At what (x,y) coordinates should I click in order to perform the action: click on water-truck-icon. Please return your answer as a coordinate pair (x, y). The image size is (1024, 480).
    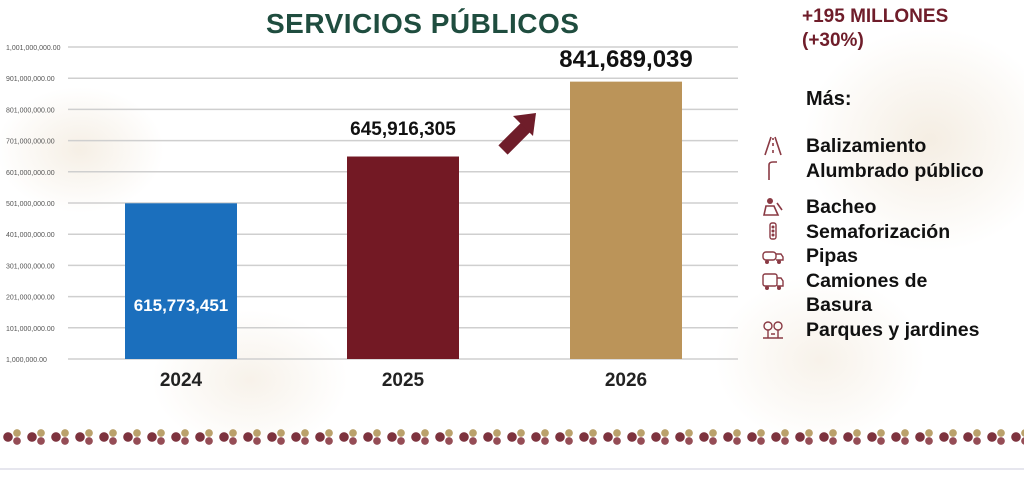
    Looking at the image, I should click on (773, 256).